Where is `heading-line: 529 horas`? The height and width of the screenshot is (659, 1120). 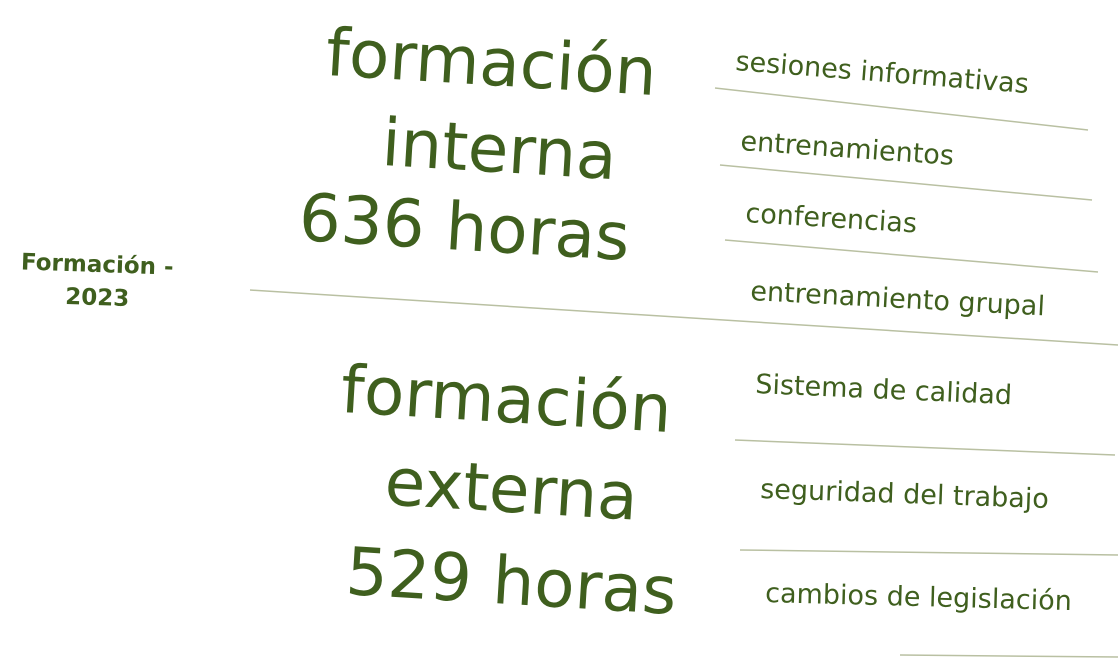
heading-line: 529 horas is located at coordinates (511, 581).